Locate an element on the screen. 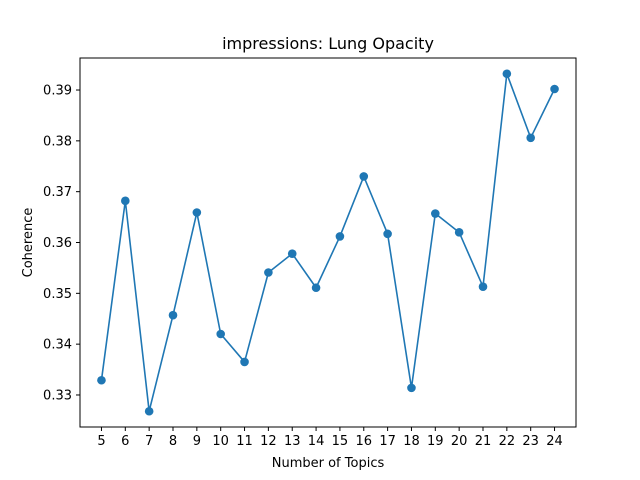  x-tick-label: 11 is located at coordinates (244, 441).